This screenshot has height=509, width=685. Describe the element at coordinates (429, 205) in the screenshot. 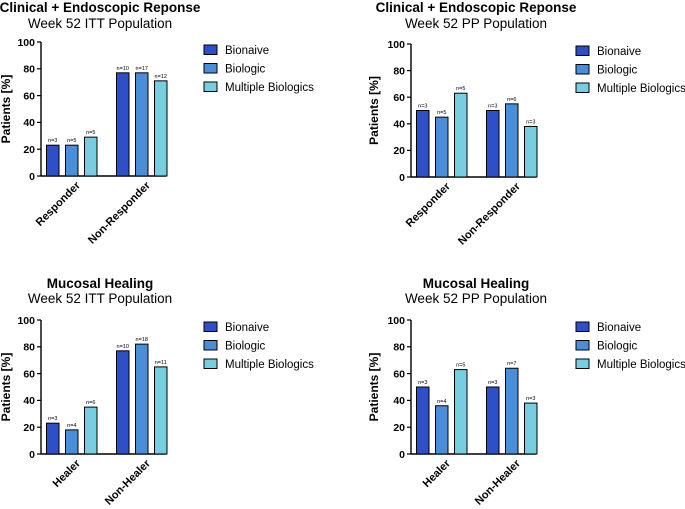

I see `x-category-label: Responder` at that location.